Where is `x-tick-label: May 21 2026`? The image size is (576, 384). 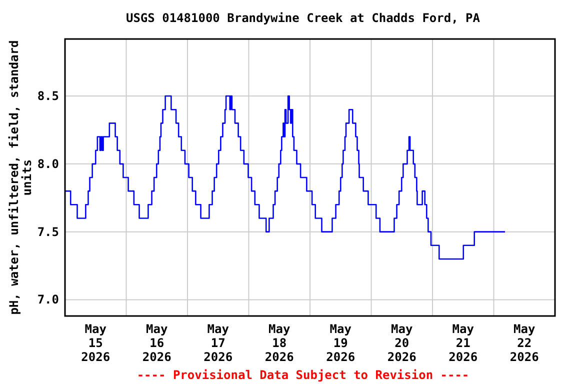 x-tick-label: May 21 2026 is located at coordinates (463, 343).